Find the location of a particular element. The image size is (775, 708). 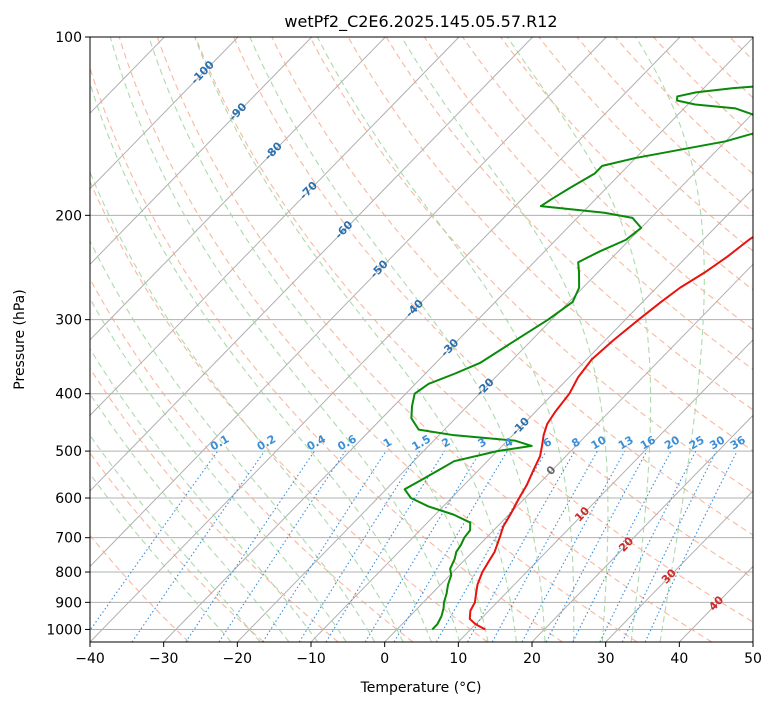

y-tick-label: 200 is located at coordinates (68, 216).